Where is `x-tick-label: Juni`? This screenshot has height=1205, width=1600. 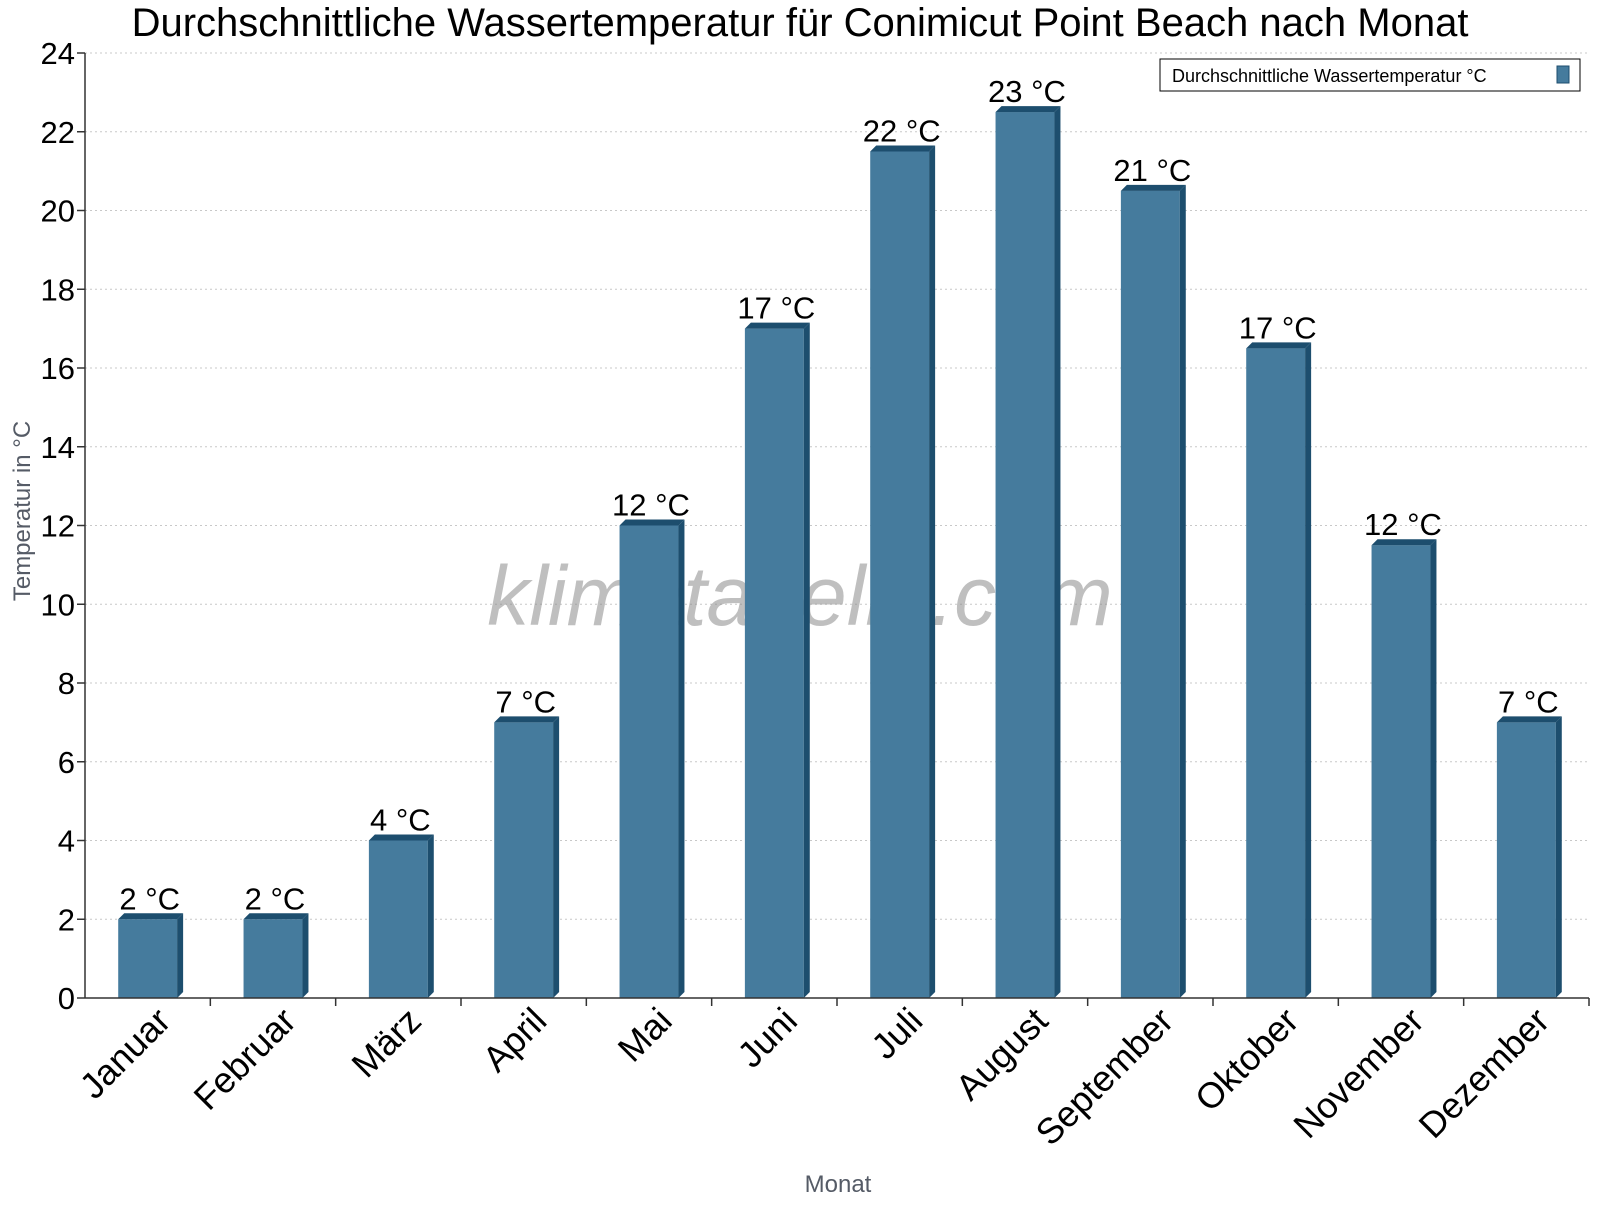 x-tick-label: Juni is located at coordinates (767, 1038).